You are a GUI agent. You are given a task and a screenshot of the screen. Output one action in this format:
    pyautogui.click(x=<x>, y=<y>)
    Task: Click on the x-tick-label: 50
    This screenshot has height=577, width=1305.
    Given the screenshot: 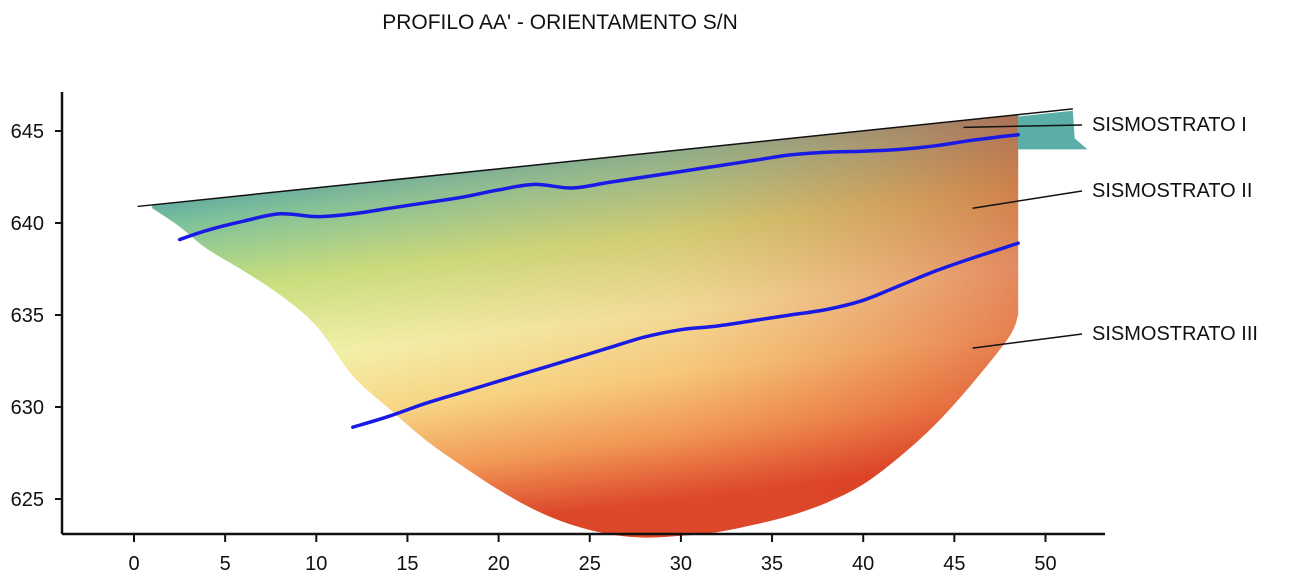 What is the action you would take?
    pyautogui.click(x=1045, y=564)
    